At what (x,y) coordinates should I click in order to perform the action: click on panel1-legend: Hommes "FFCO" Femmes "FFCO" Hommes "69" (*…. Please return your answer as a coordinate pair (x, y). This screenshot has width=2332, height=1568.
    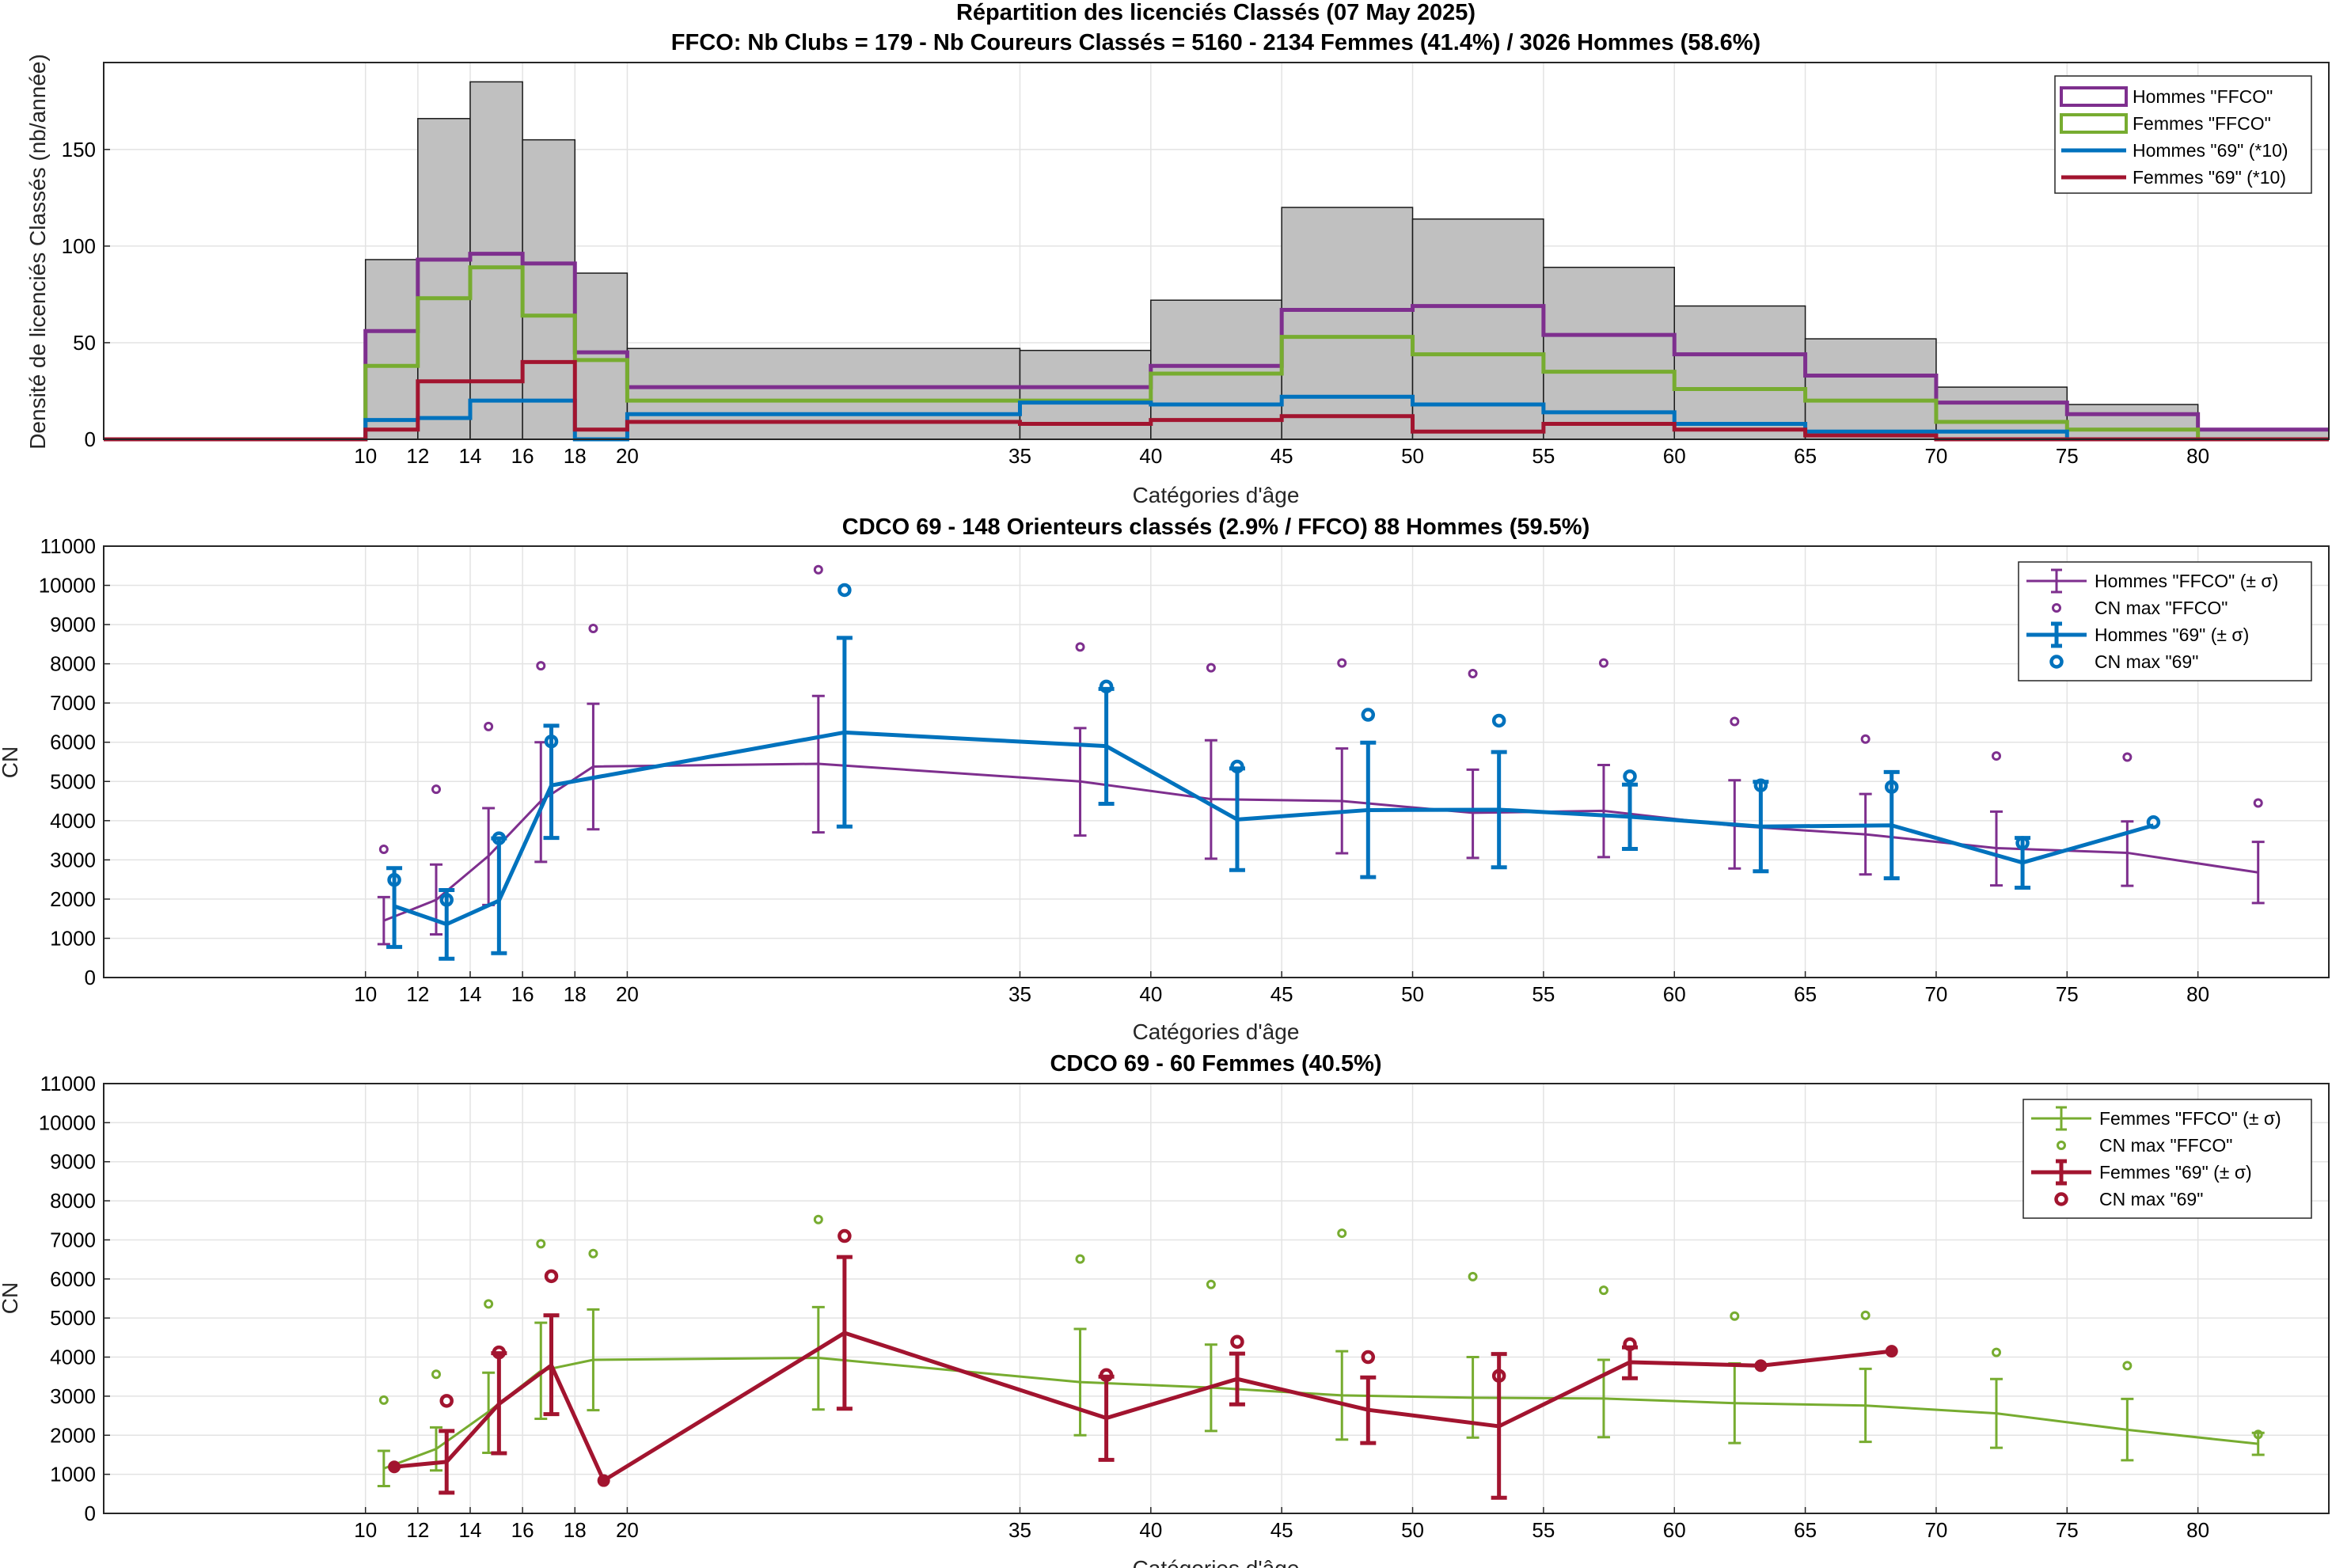
    Looking at the image, I should click on (2183, 134).